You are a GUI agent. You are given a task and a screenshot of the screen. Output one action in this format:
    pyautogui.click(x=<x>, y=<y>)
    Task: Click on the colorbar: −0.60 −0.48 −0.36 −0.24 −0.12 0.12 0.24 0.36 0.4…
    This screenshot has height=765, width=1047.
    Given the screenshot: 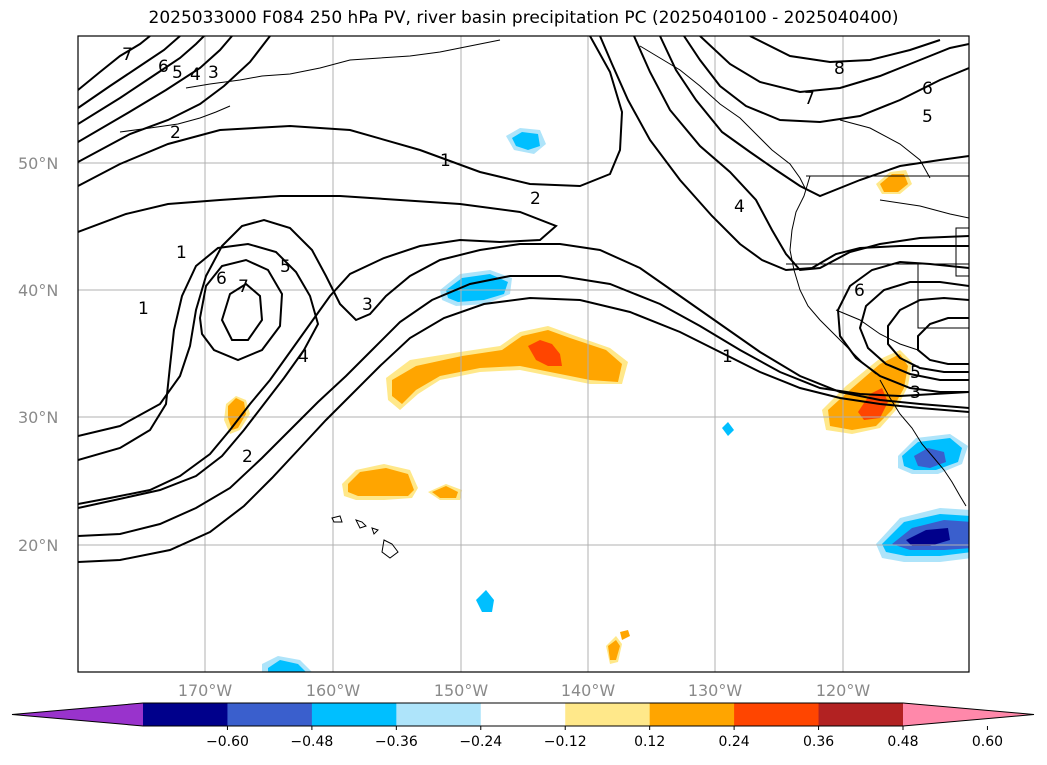 What is the action you would take?
    pyautogui.click(x=523, y=726)
    